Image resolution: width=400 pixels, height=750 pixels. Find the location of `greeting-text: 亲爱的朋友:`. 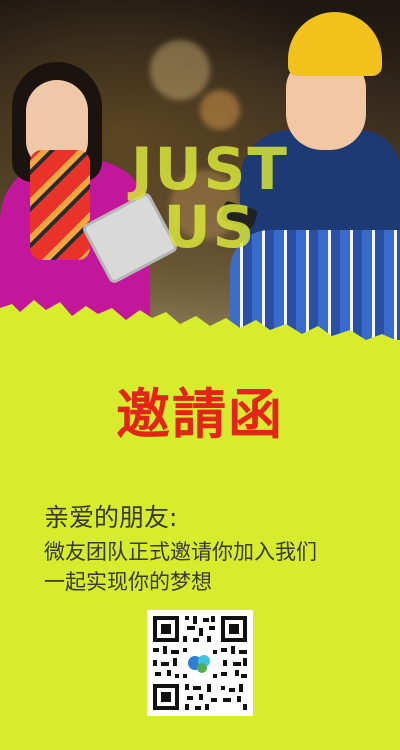

greeting-text: 亲爱的朋友: is located at coordinates (111, 517).